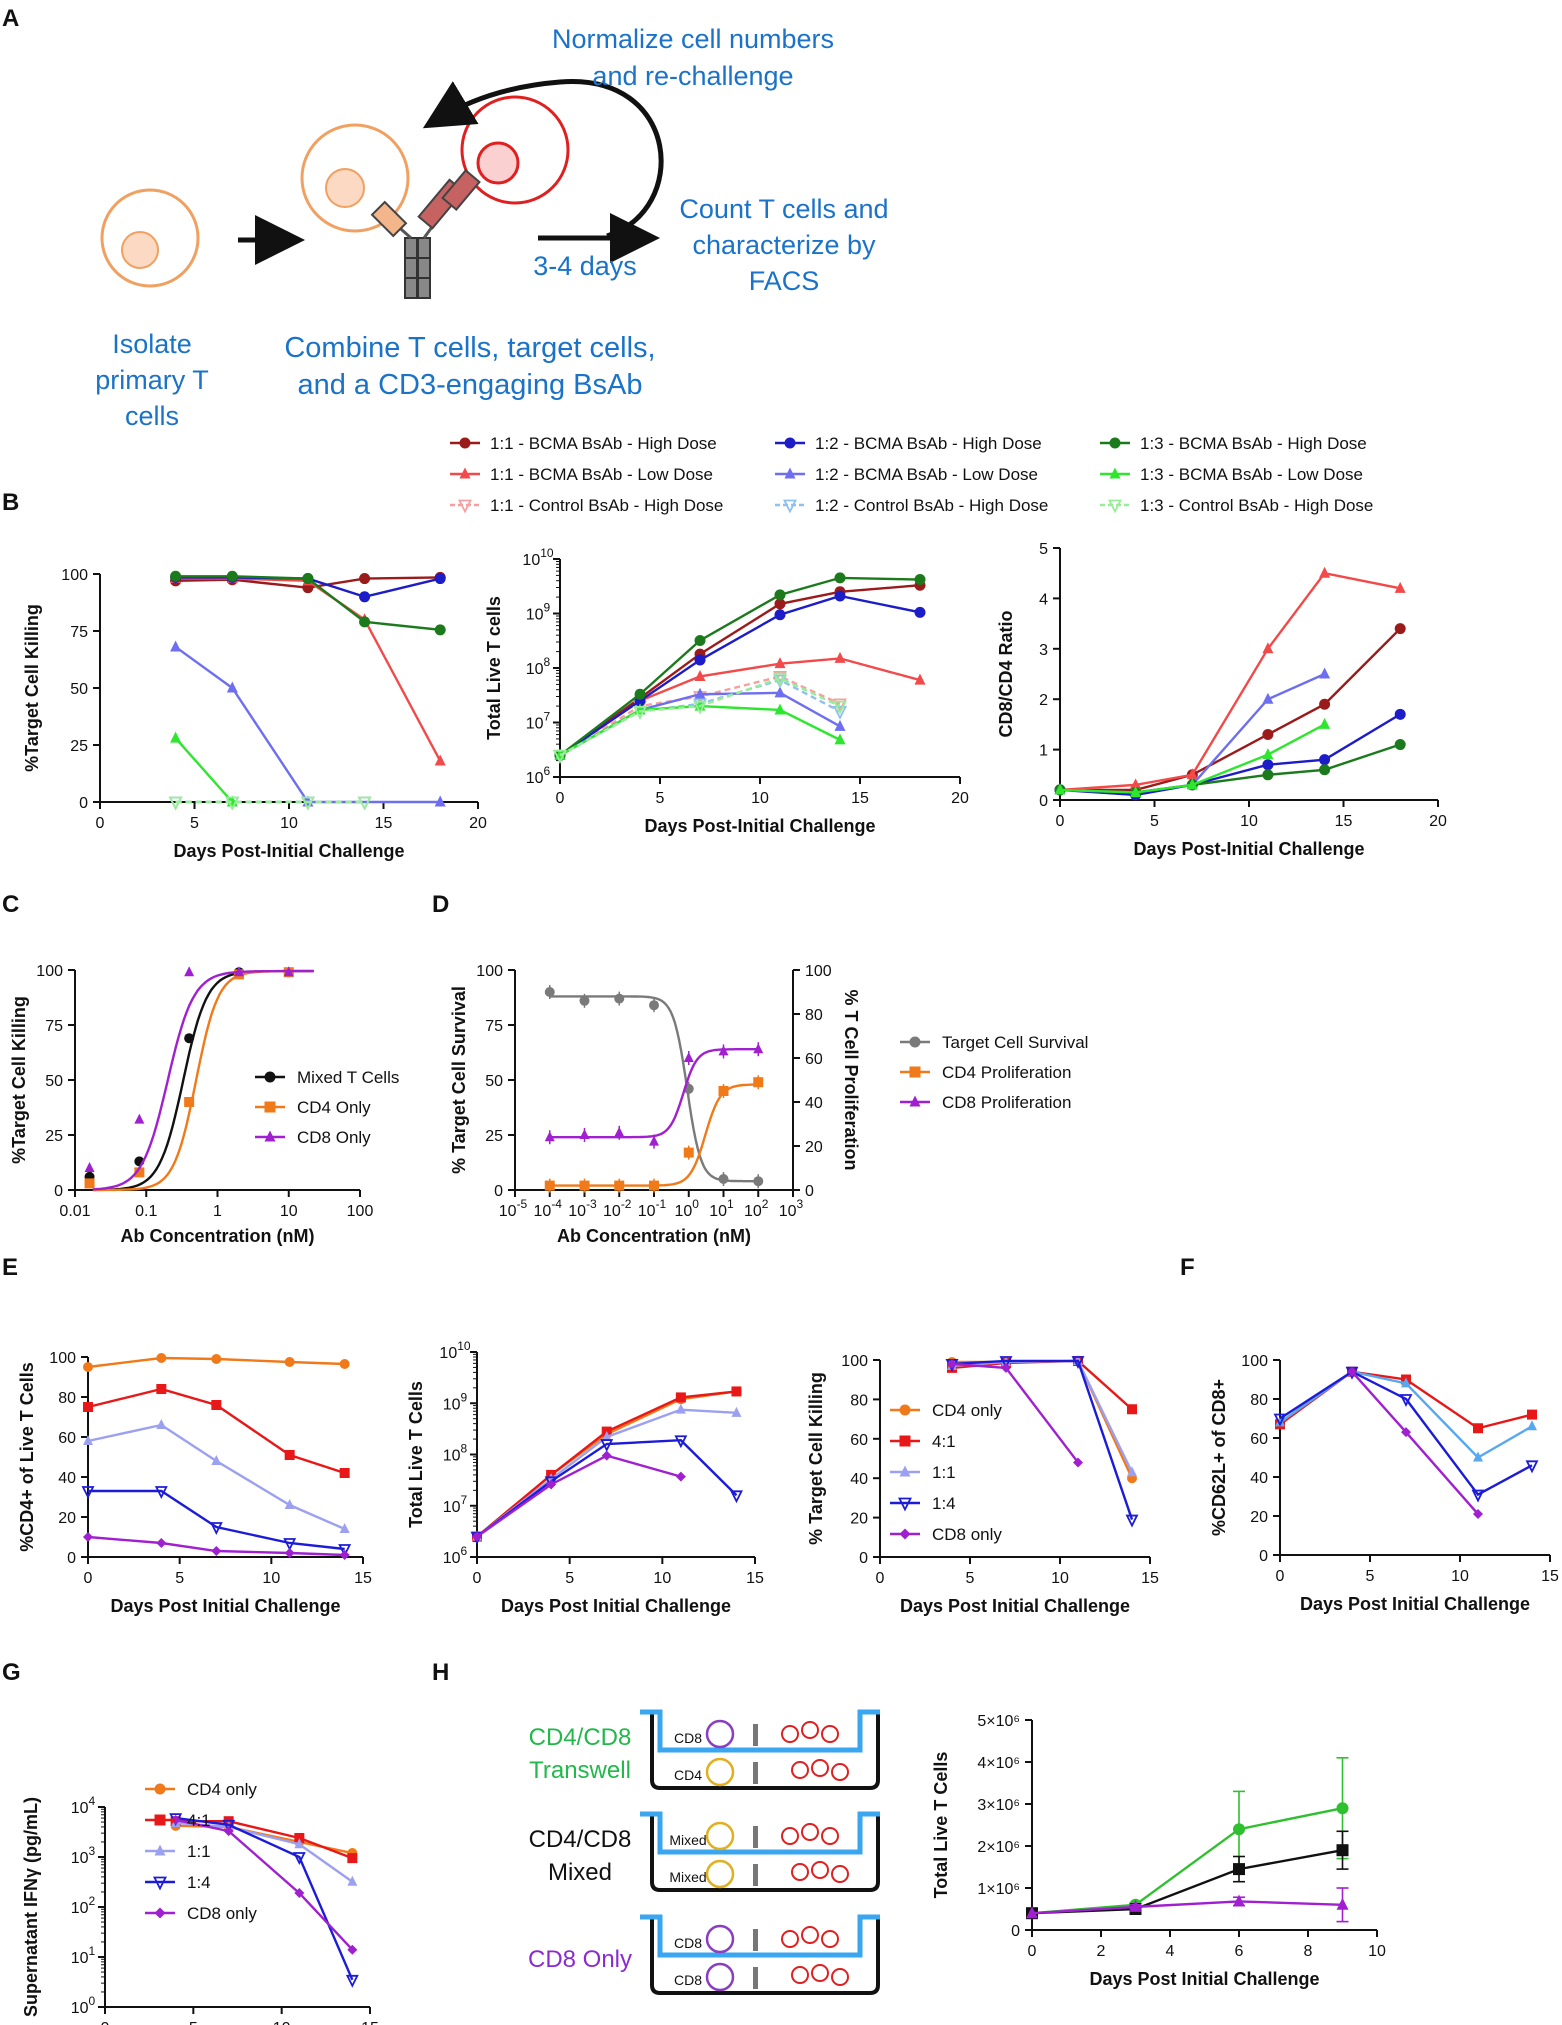 The height and width of the screenshot is (2025, 1562). Describe the element at coordinates (1006, 1102) in the screenshot. I see `legend-label: CD8 Proliferation` at that location.